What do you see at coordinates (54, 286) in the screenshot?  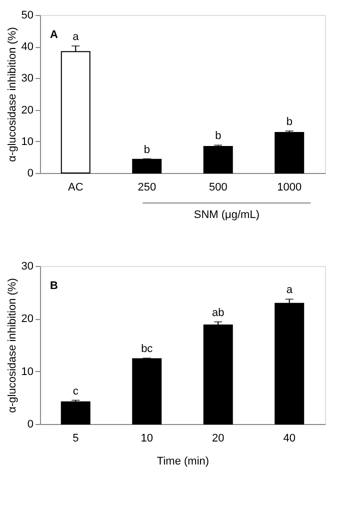 I see `annotation: B` at bounding box center [54, 286].